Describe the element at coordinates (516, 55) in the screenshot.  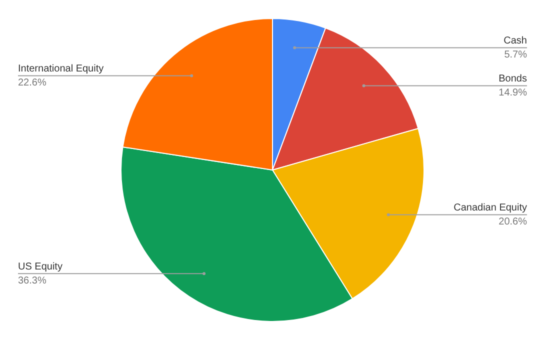
I see `data-label: 5.7%` at that location.